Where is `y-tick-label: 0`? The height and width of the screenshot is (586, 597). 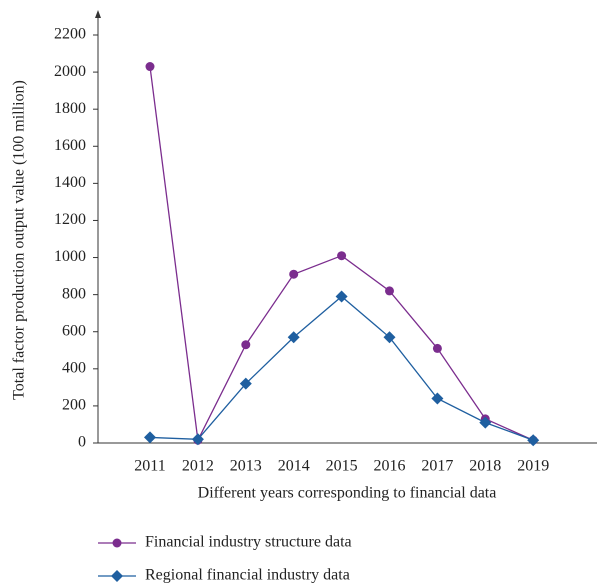
y-tick-label: 0 is located at coordinates (82, 442).